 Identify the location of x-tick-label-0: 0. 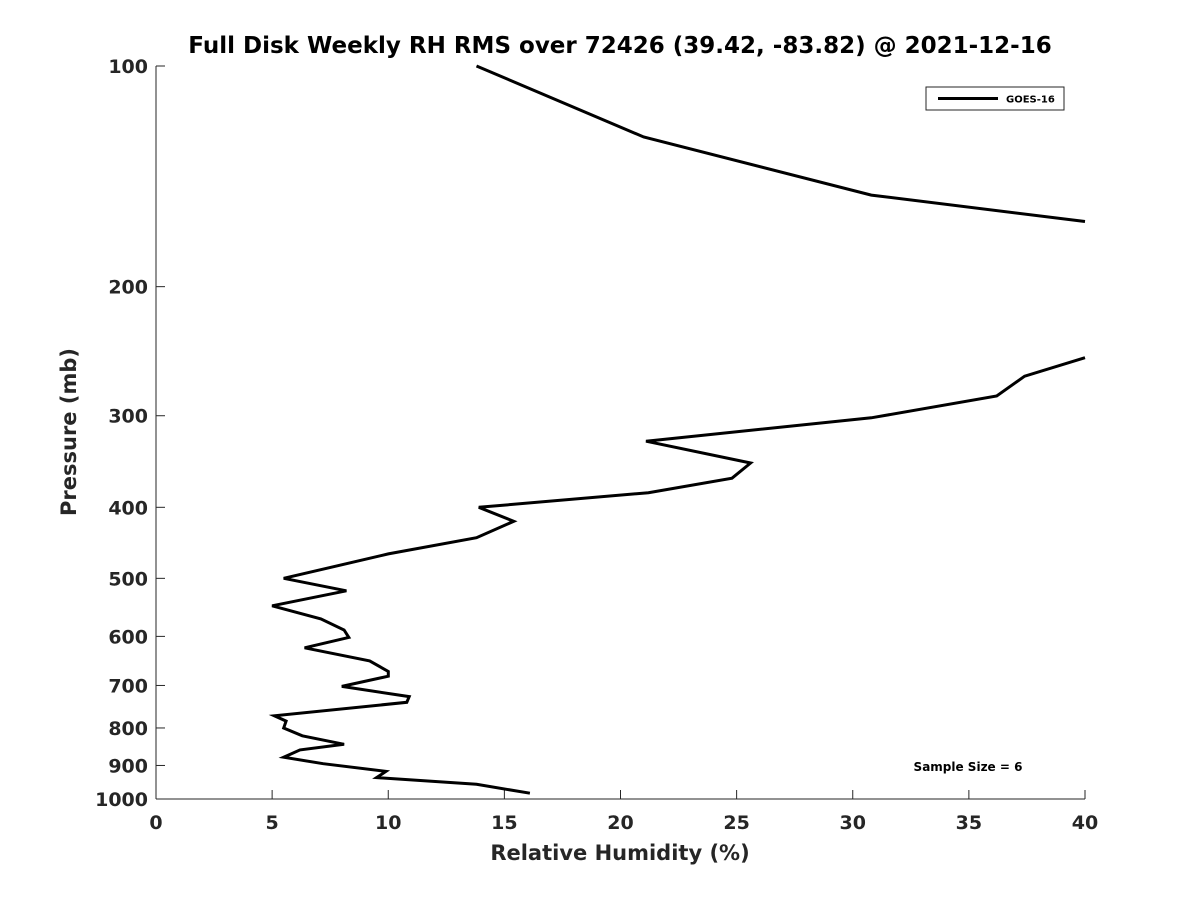
(155, 823).